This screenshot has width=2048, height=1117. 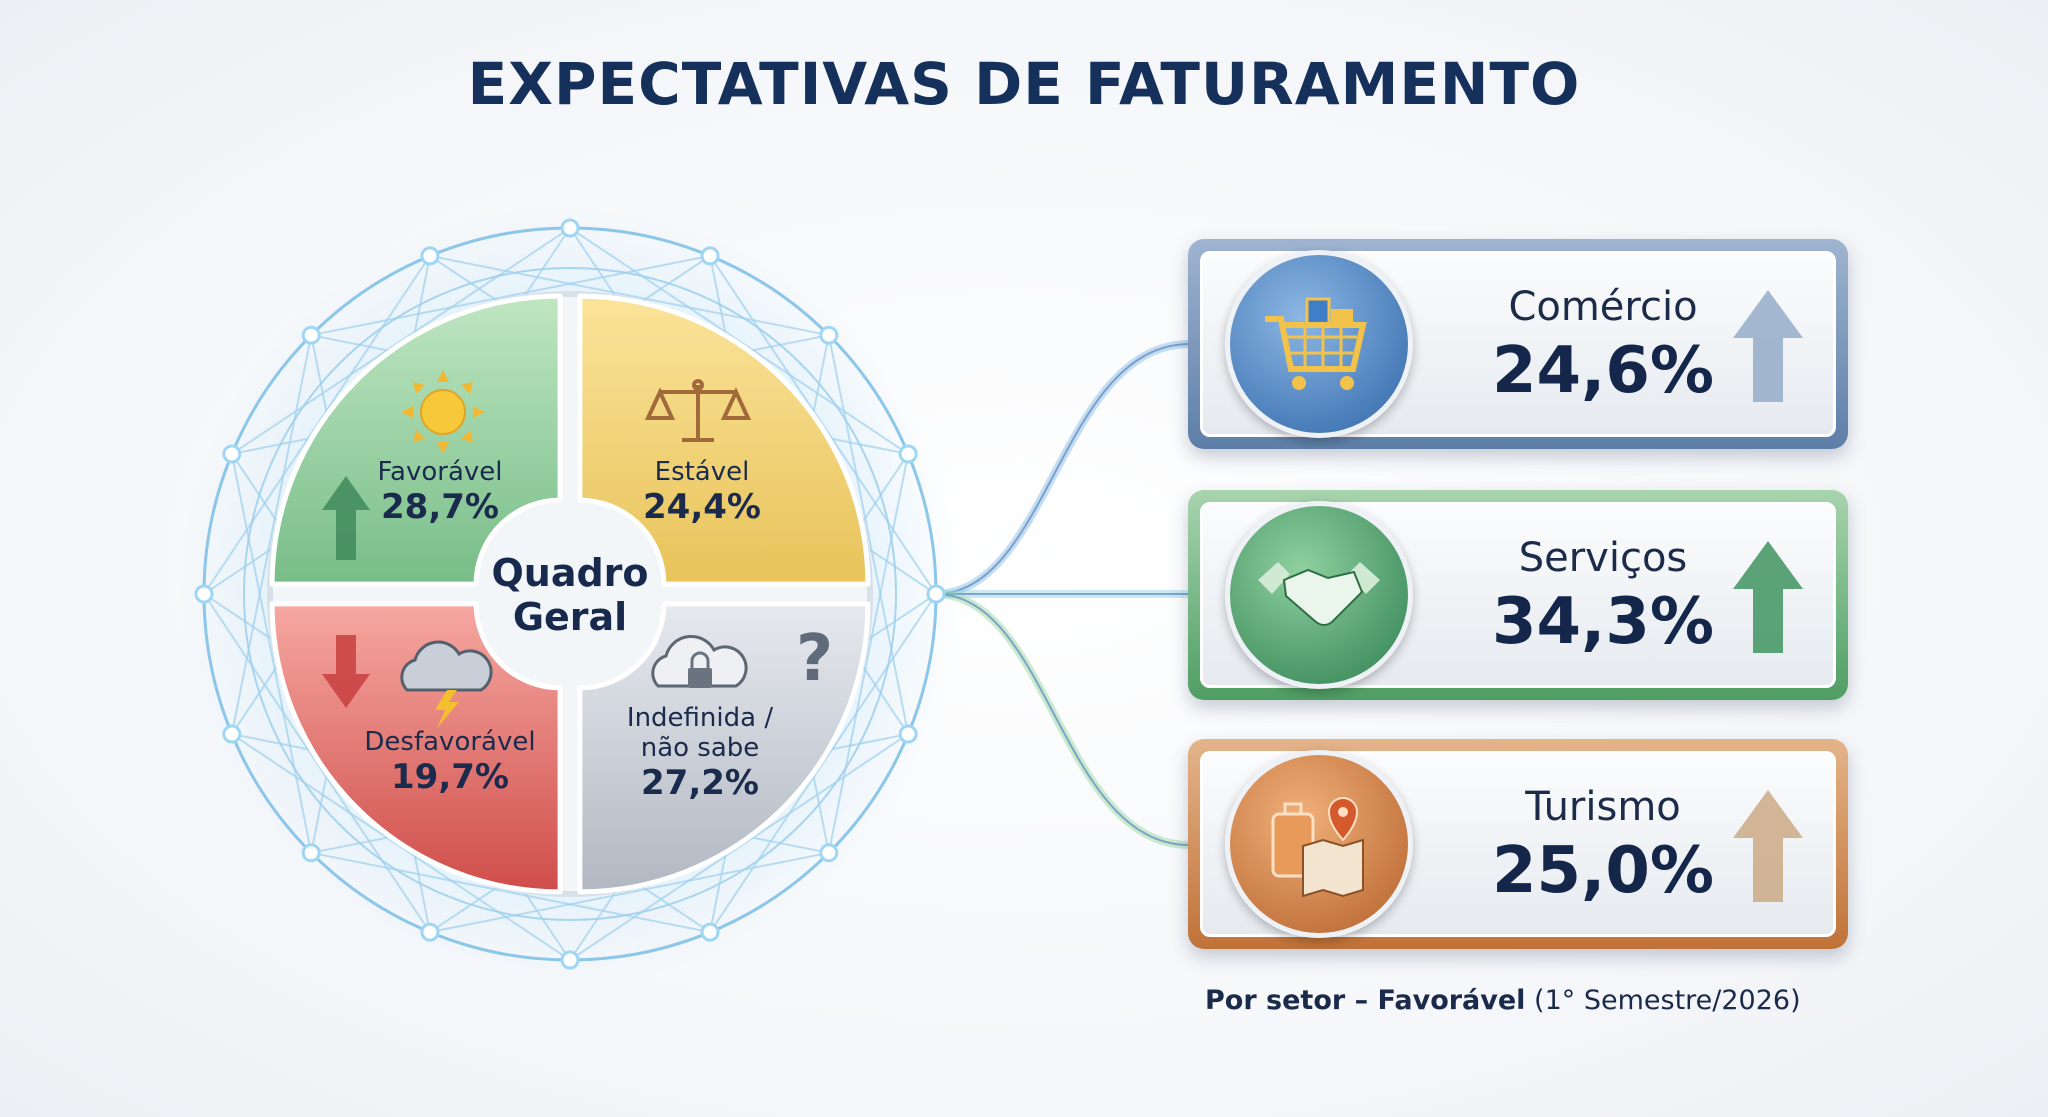 What do you see at coordinates (1603, 307) in the screenshot?
I see `sector-name: Comércio` at bounding box center [1603, 307].